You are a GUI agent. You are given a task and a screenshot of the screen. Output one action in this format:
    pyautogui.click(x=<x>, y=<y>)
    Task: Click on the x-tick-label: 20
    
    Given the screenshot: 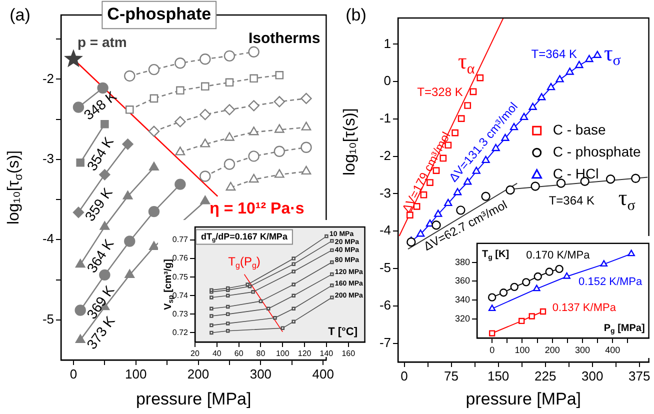 What is the action you would take?
    pyautogui.click(x=195, y=353)
    